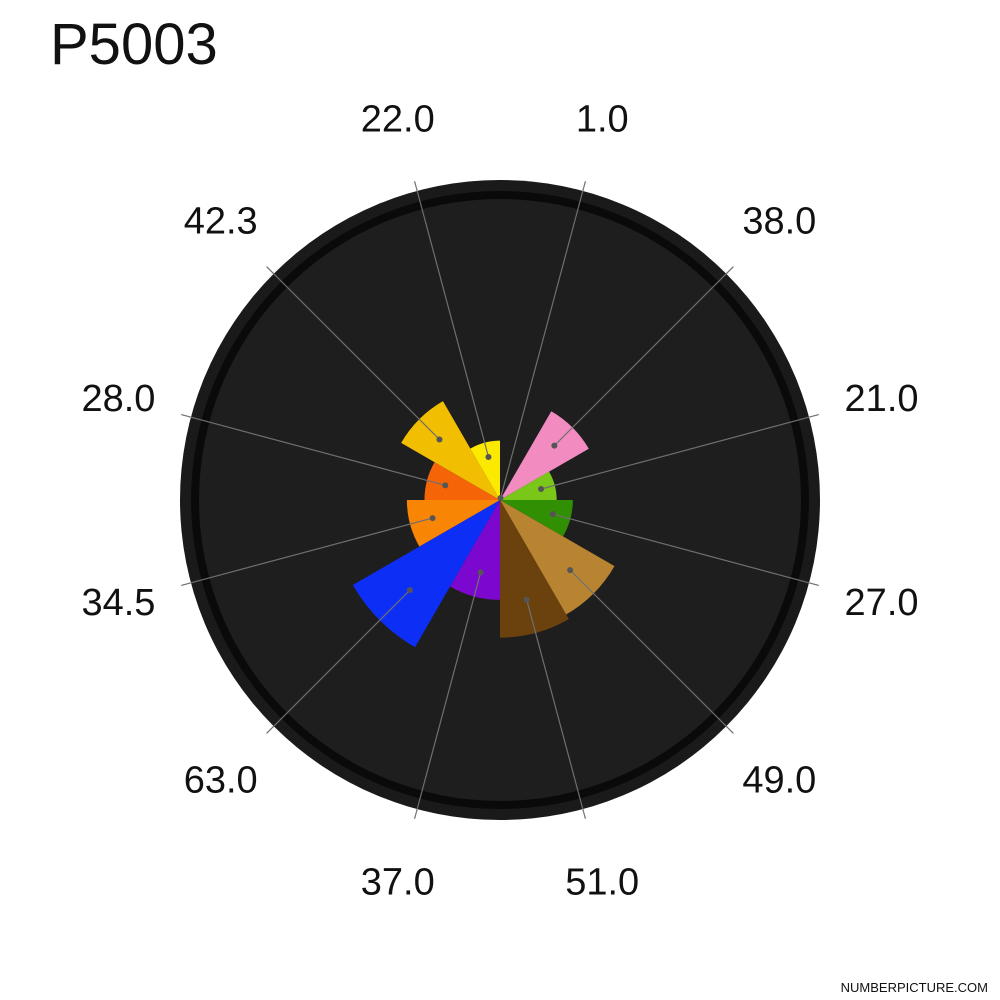 The image size is (1000, 1000). Describe the element at coordinates (882, 603) in the screenshot. I see `value-label-3: 27.0` at that location.